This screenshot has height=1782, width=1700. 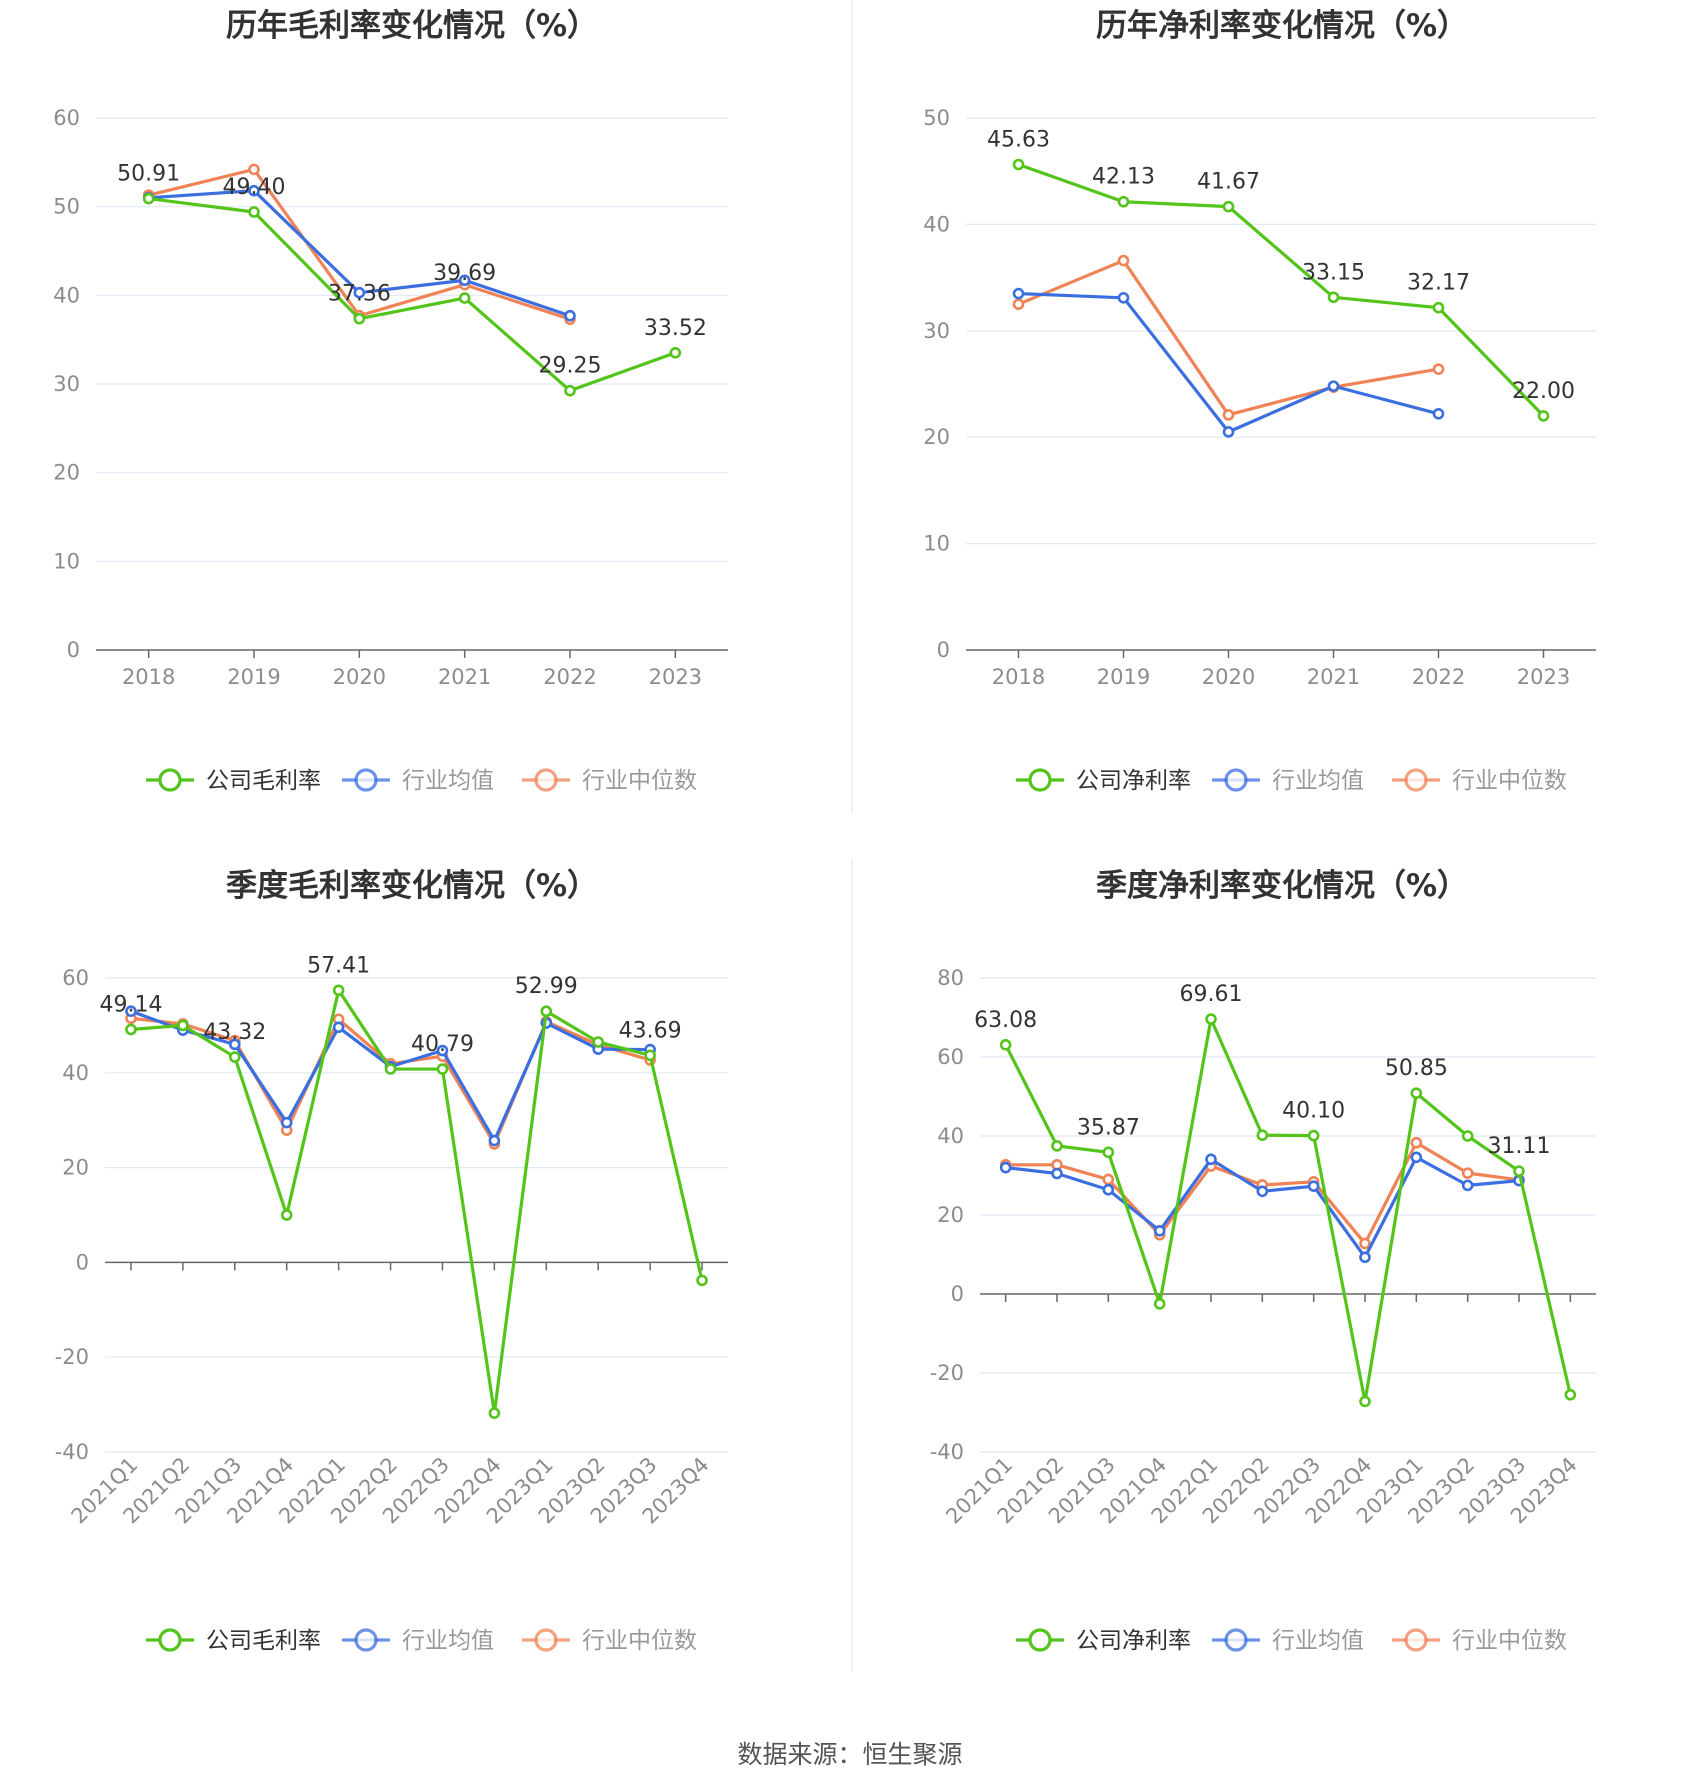 I want to click on data-label: 22.00, so click(x=1543, y=391).